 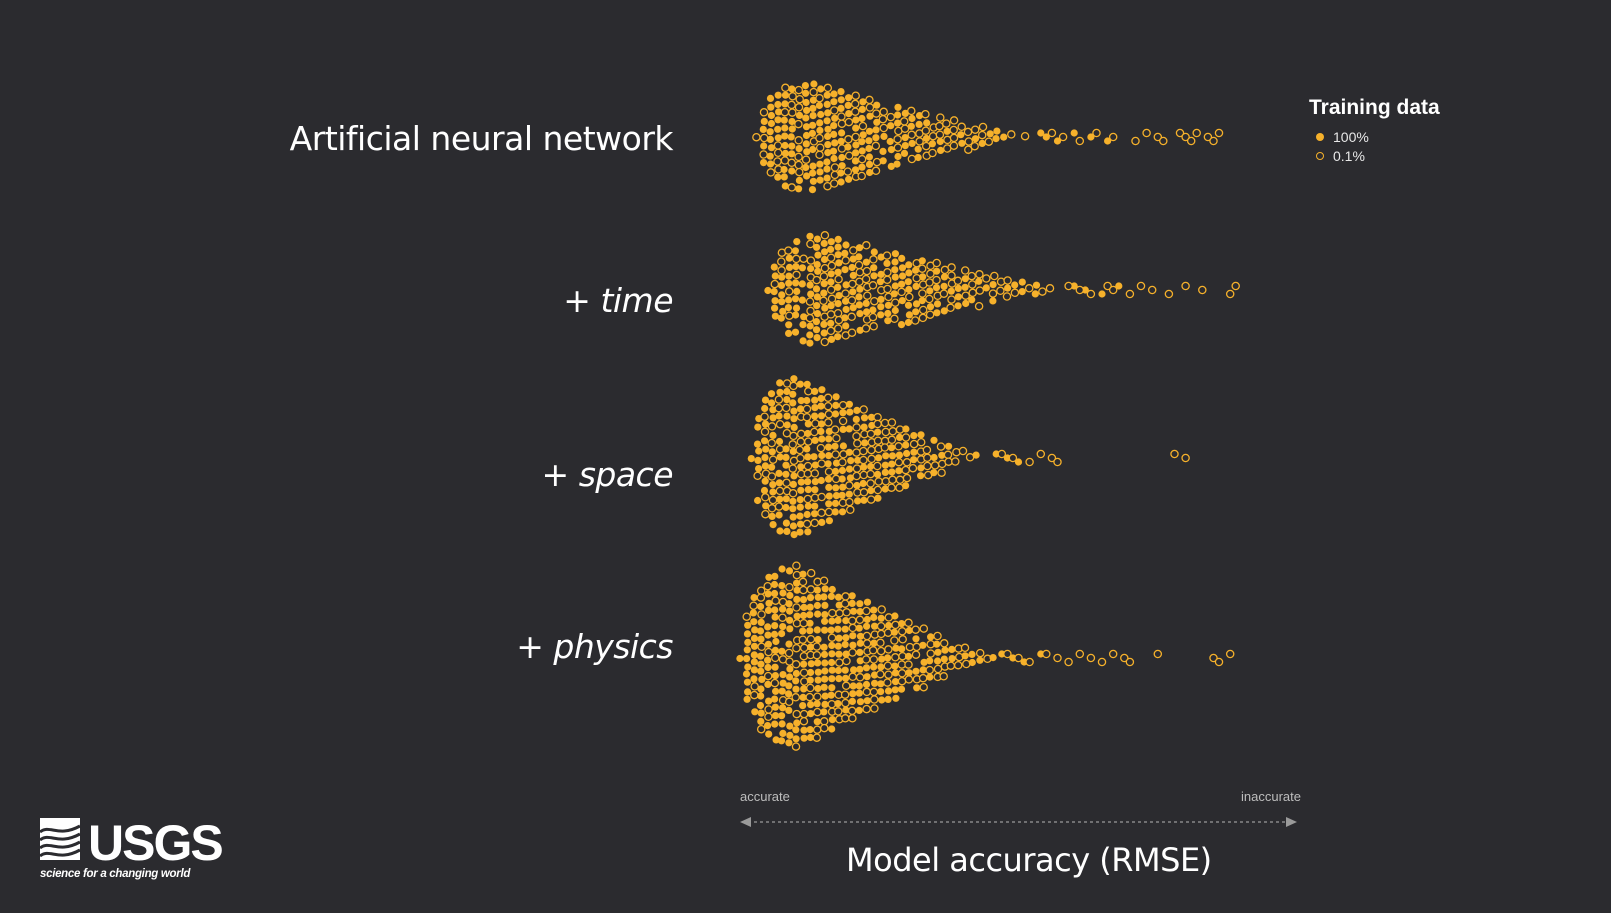 What do you see at coordinates (1374, 107) in the screenshot?
I see `legend-title: Training data` at bounding box center [1374, 107].